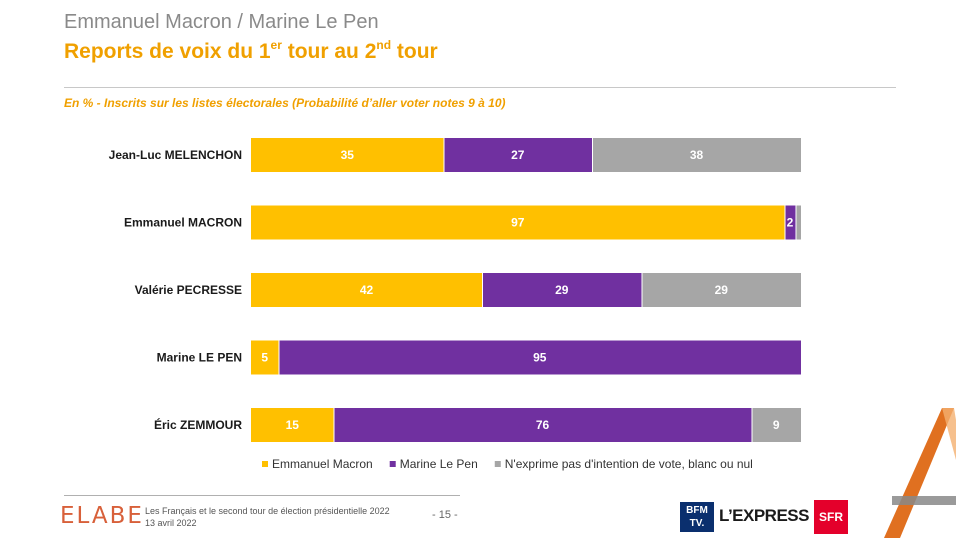 This screenshot has height=538, width=956. Describe the element at coordinates (188, 290) in the screenshot. I see `category-label-valerie-pecresse: Valérie PECRESSE` at that location.